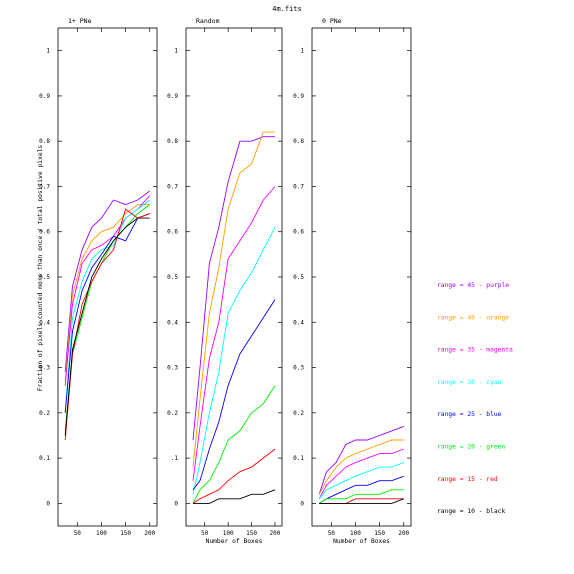 The height and width of the screenshot is (574, 574). I want to click on plot-frame, so click(234, 277).